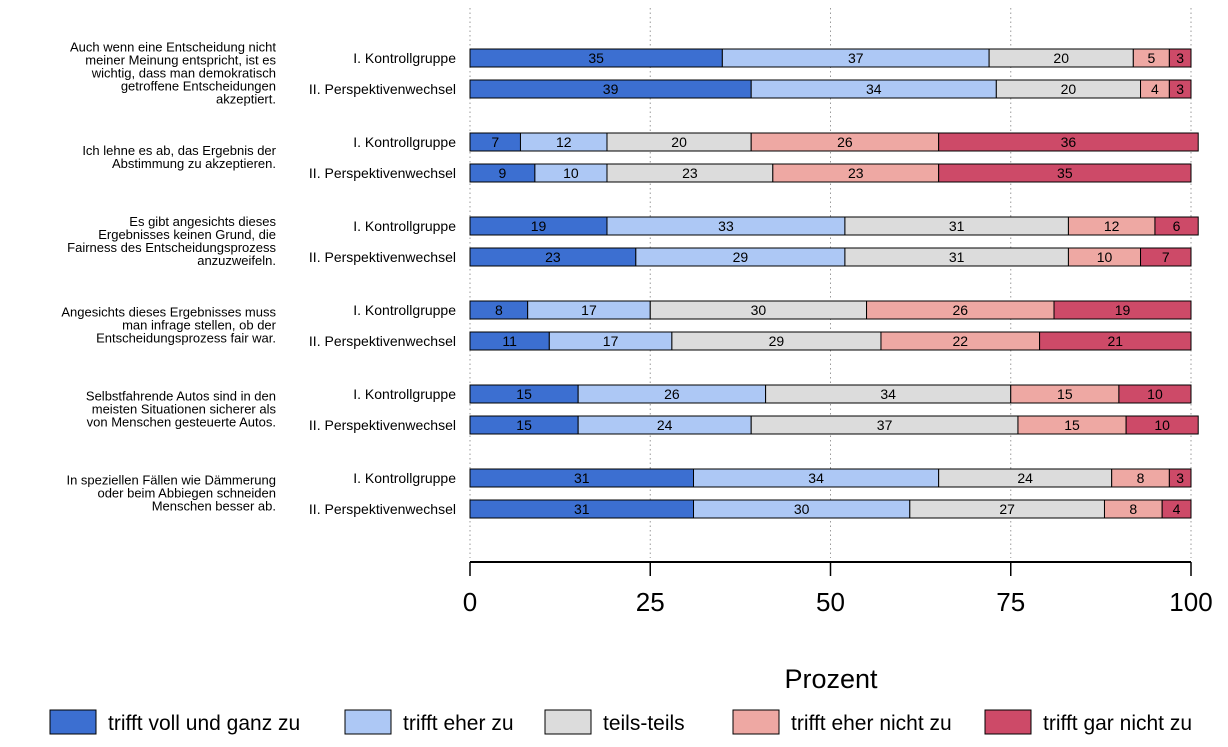 The image size is (1228, 747). I want to click on bar-value-label: 9, so click(503, 173).